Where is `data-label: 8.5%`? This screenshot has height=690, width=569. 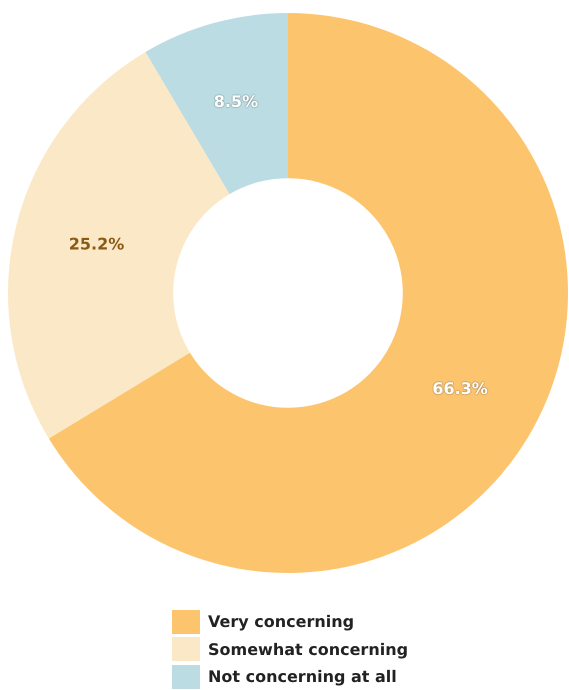
data-label: 8.5% is located at coordinates (236, 101).